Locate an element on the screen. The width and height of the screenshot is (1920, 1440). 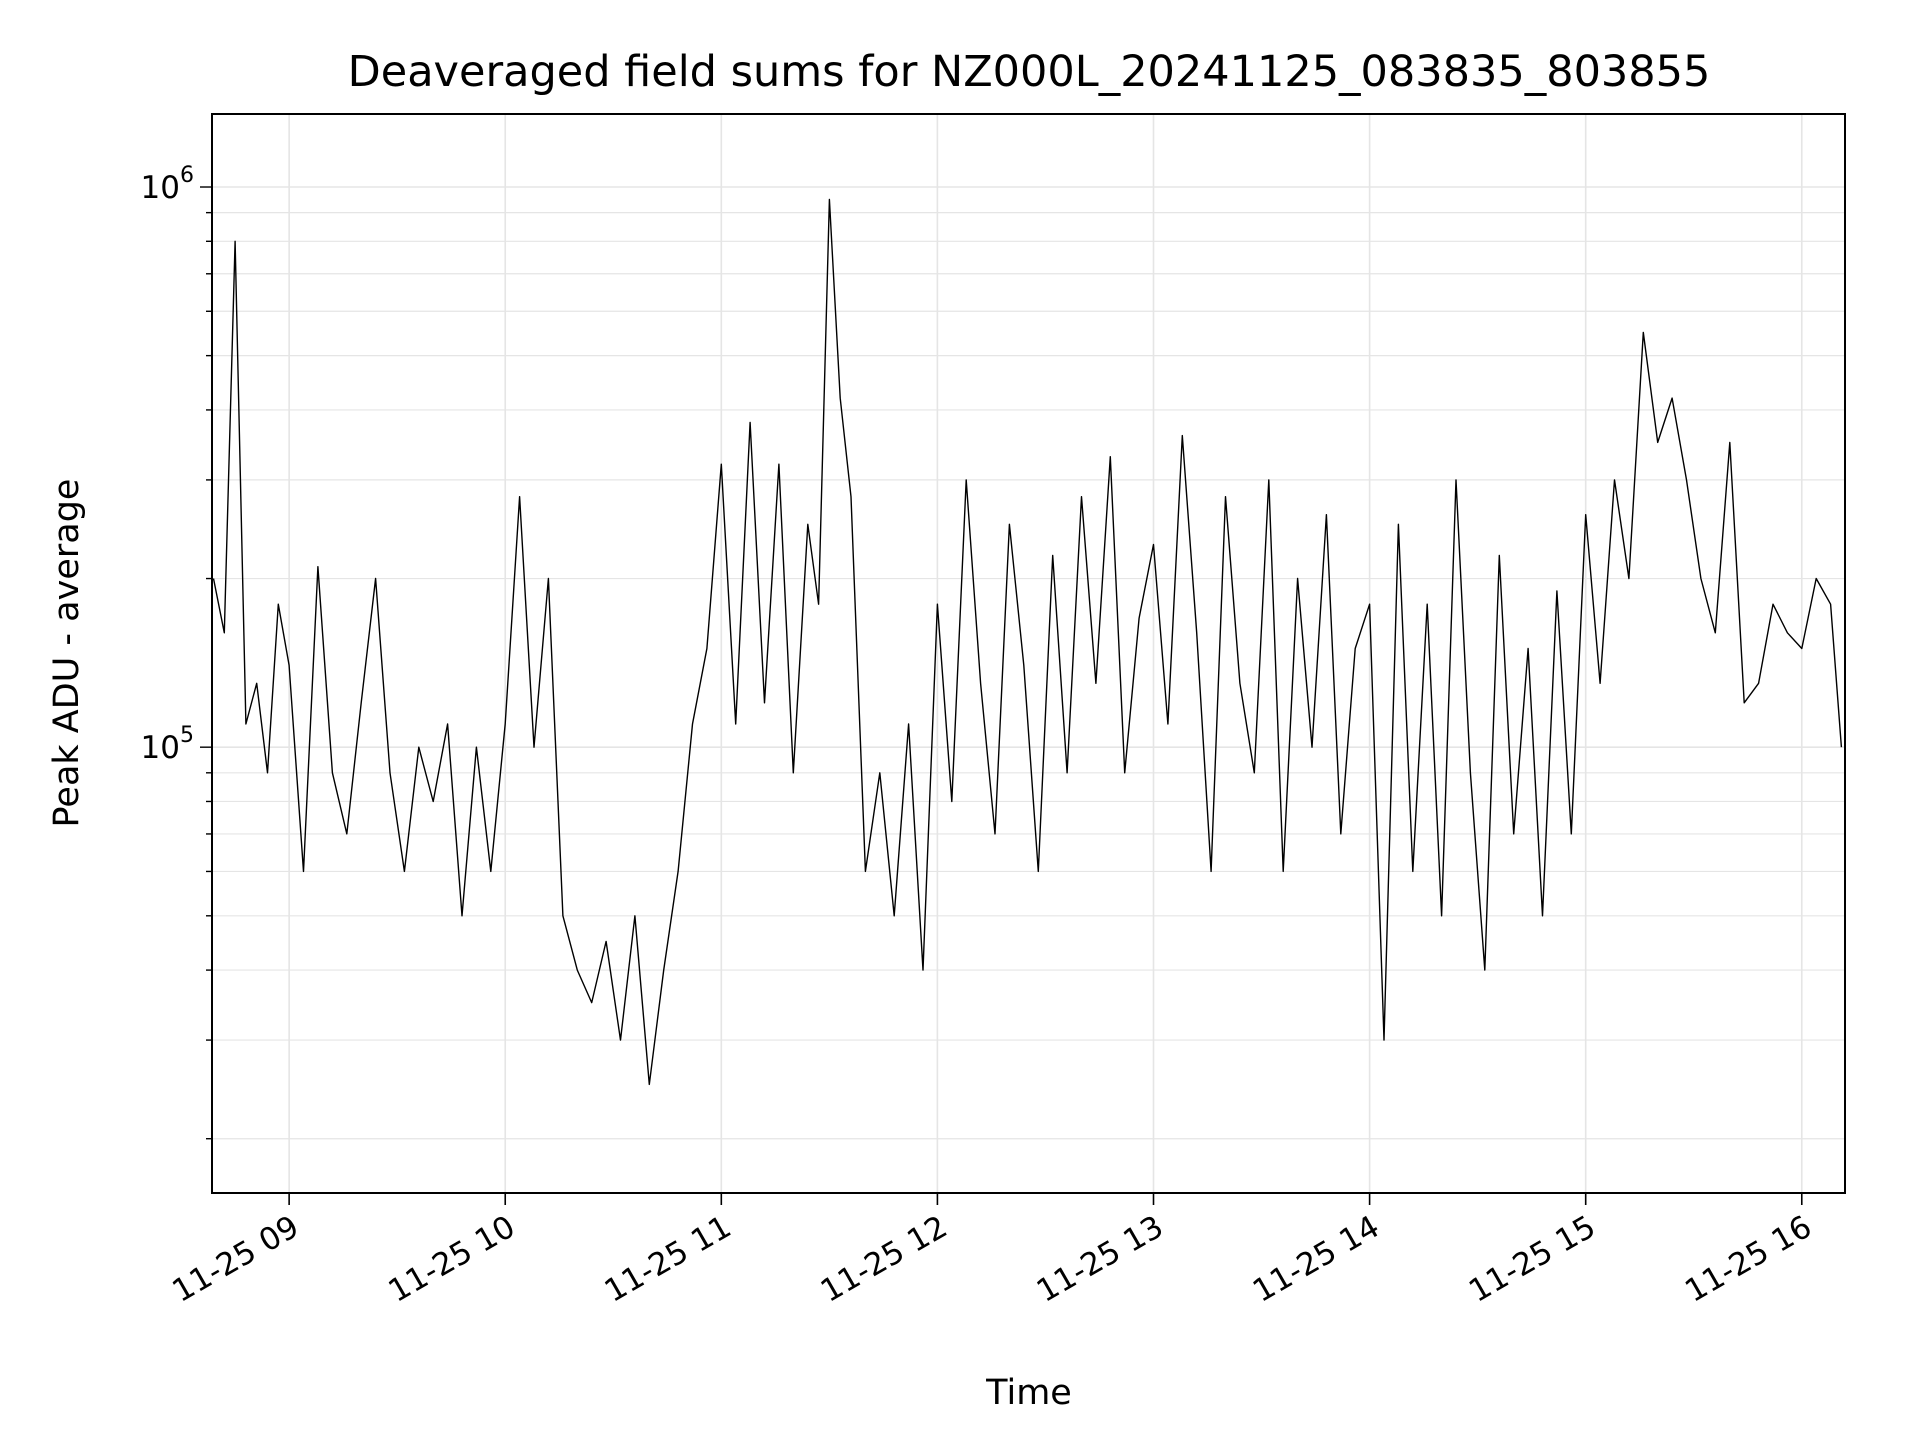
x-tick-label: 11-25 16 is located at coordinates (1748, 1259).